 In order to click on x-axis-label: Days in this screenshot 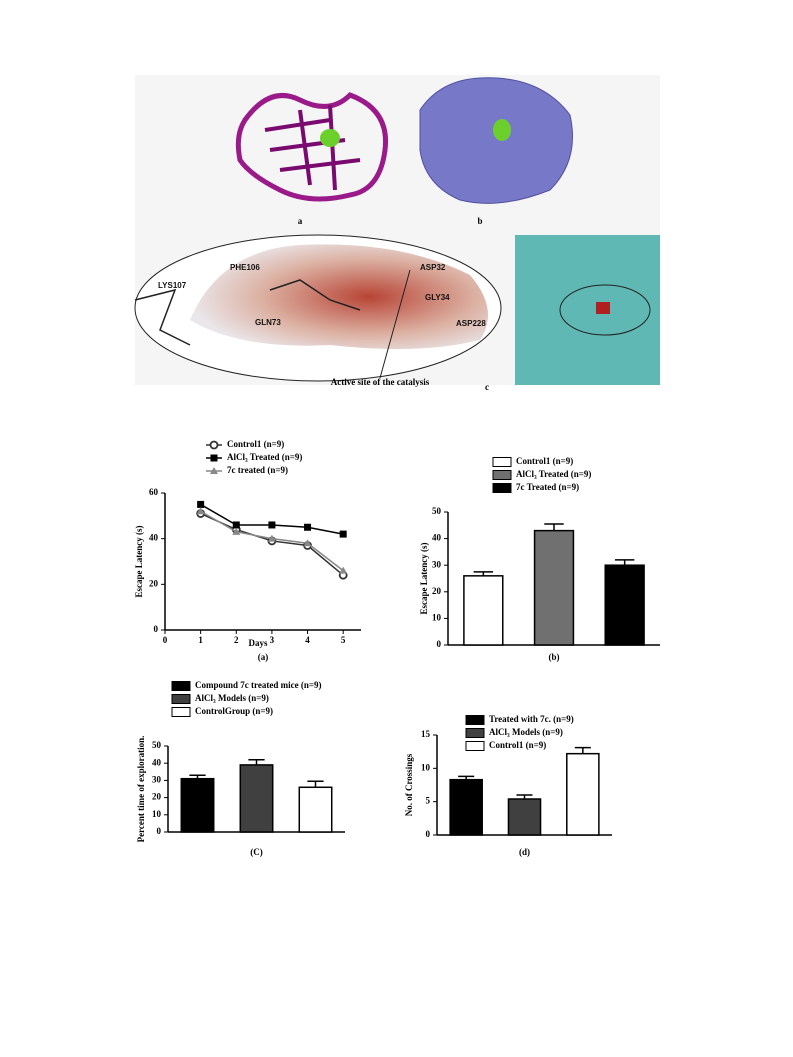, I will do `click(257, 643)`.